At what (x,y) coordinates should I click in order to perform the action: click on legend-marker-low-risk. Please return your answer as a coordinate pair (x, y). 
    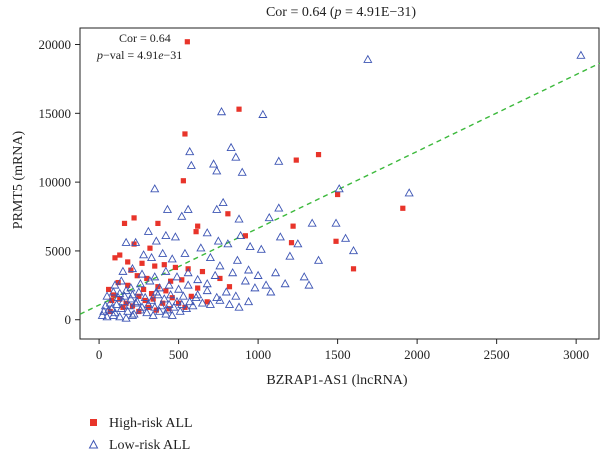
    Looking at the image, I should click on (93, 444).